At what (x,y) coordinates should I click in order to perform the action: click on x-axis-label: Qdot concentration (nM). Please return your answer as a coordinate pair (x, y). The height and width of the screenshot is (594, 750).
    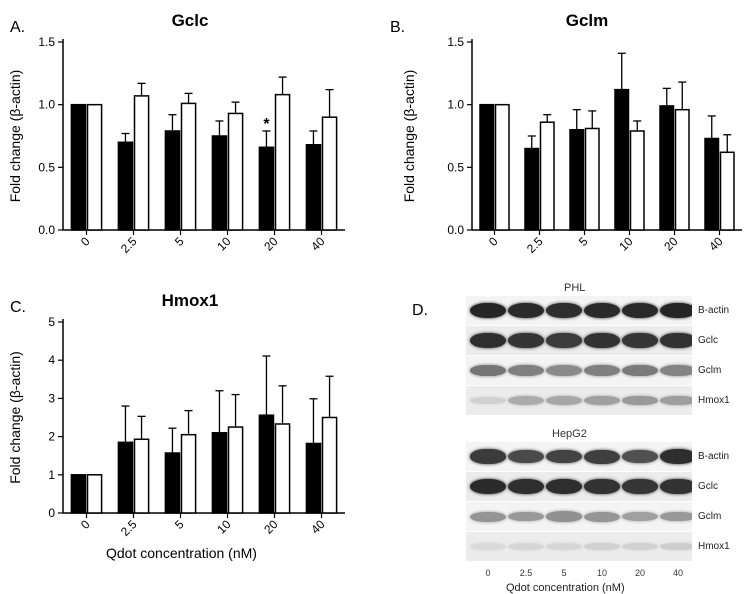
    Looking at the image, I should click on (181, 553).